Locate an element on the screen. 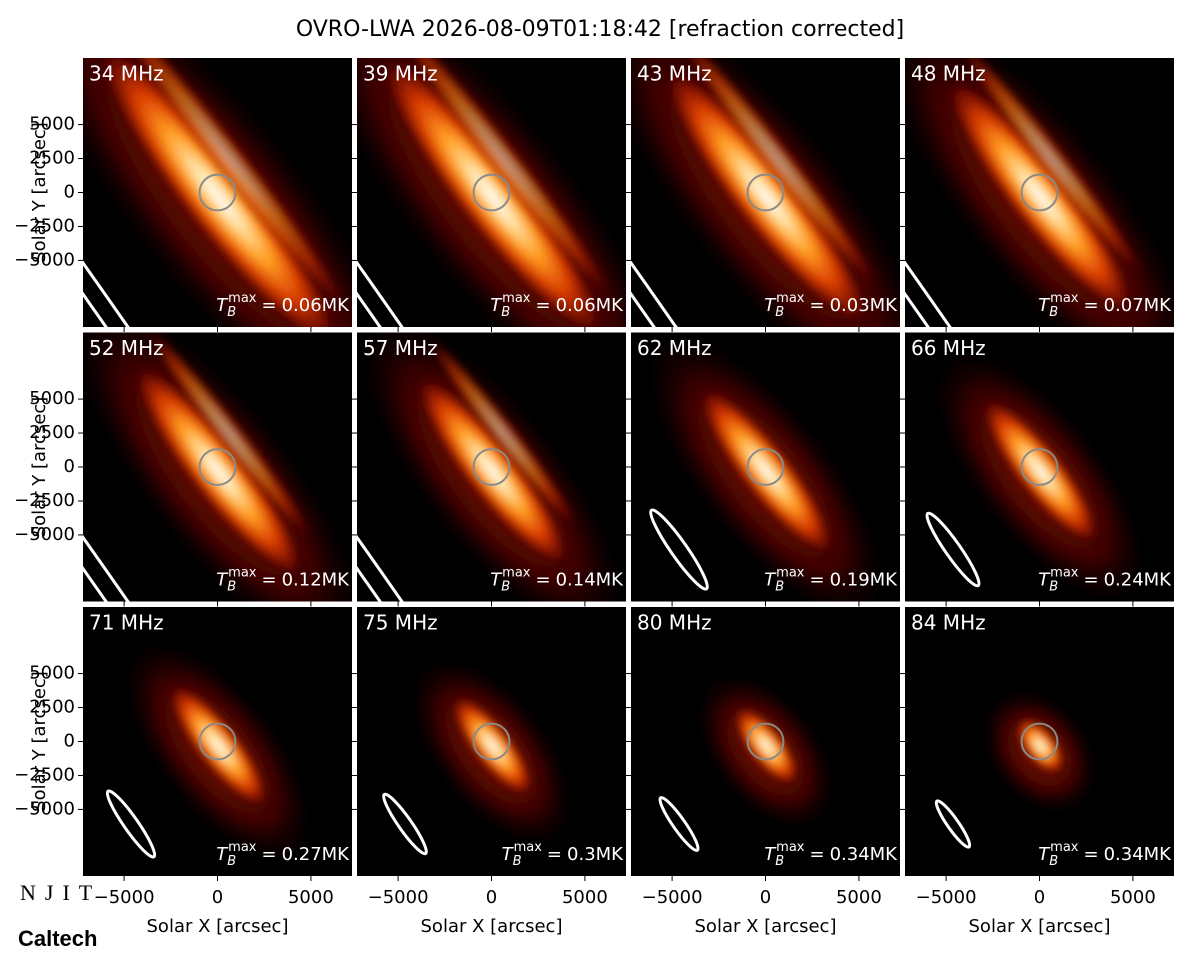  tb-max-label: TBmax = 0.19MK is located at coordinates (831, 579).